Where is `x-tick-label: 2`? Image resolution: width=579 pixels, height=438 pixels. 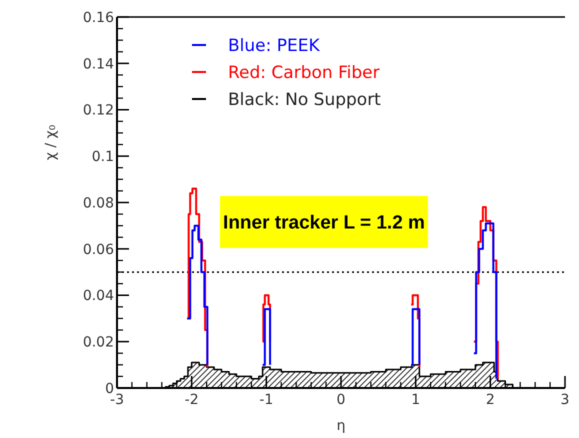
x-tick-label: 2 is located at coordinates (490, 400).